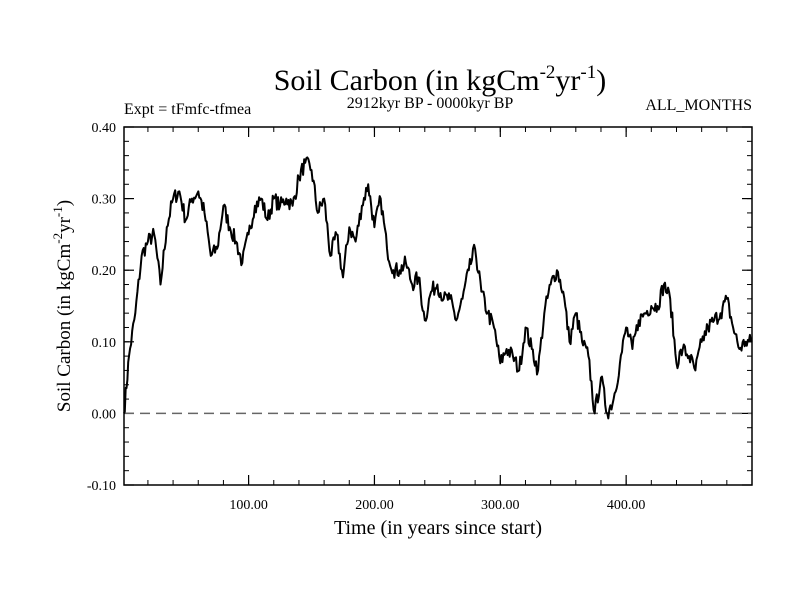  Describe the element at coordinates (104, 414) in the screenshot. I see `y-tick-label: 0.00` at that location.